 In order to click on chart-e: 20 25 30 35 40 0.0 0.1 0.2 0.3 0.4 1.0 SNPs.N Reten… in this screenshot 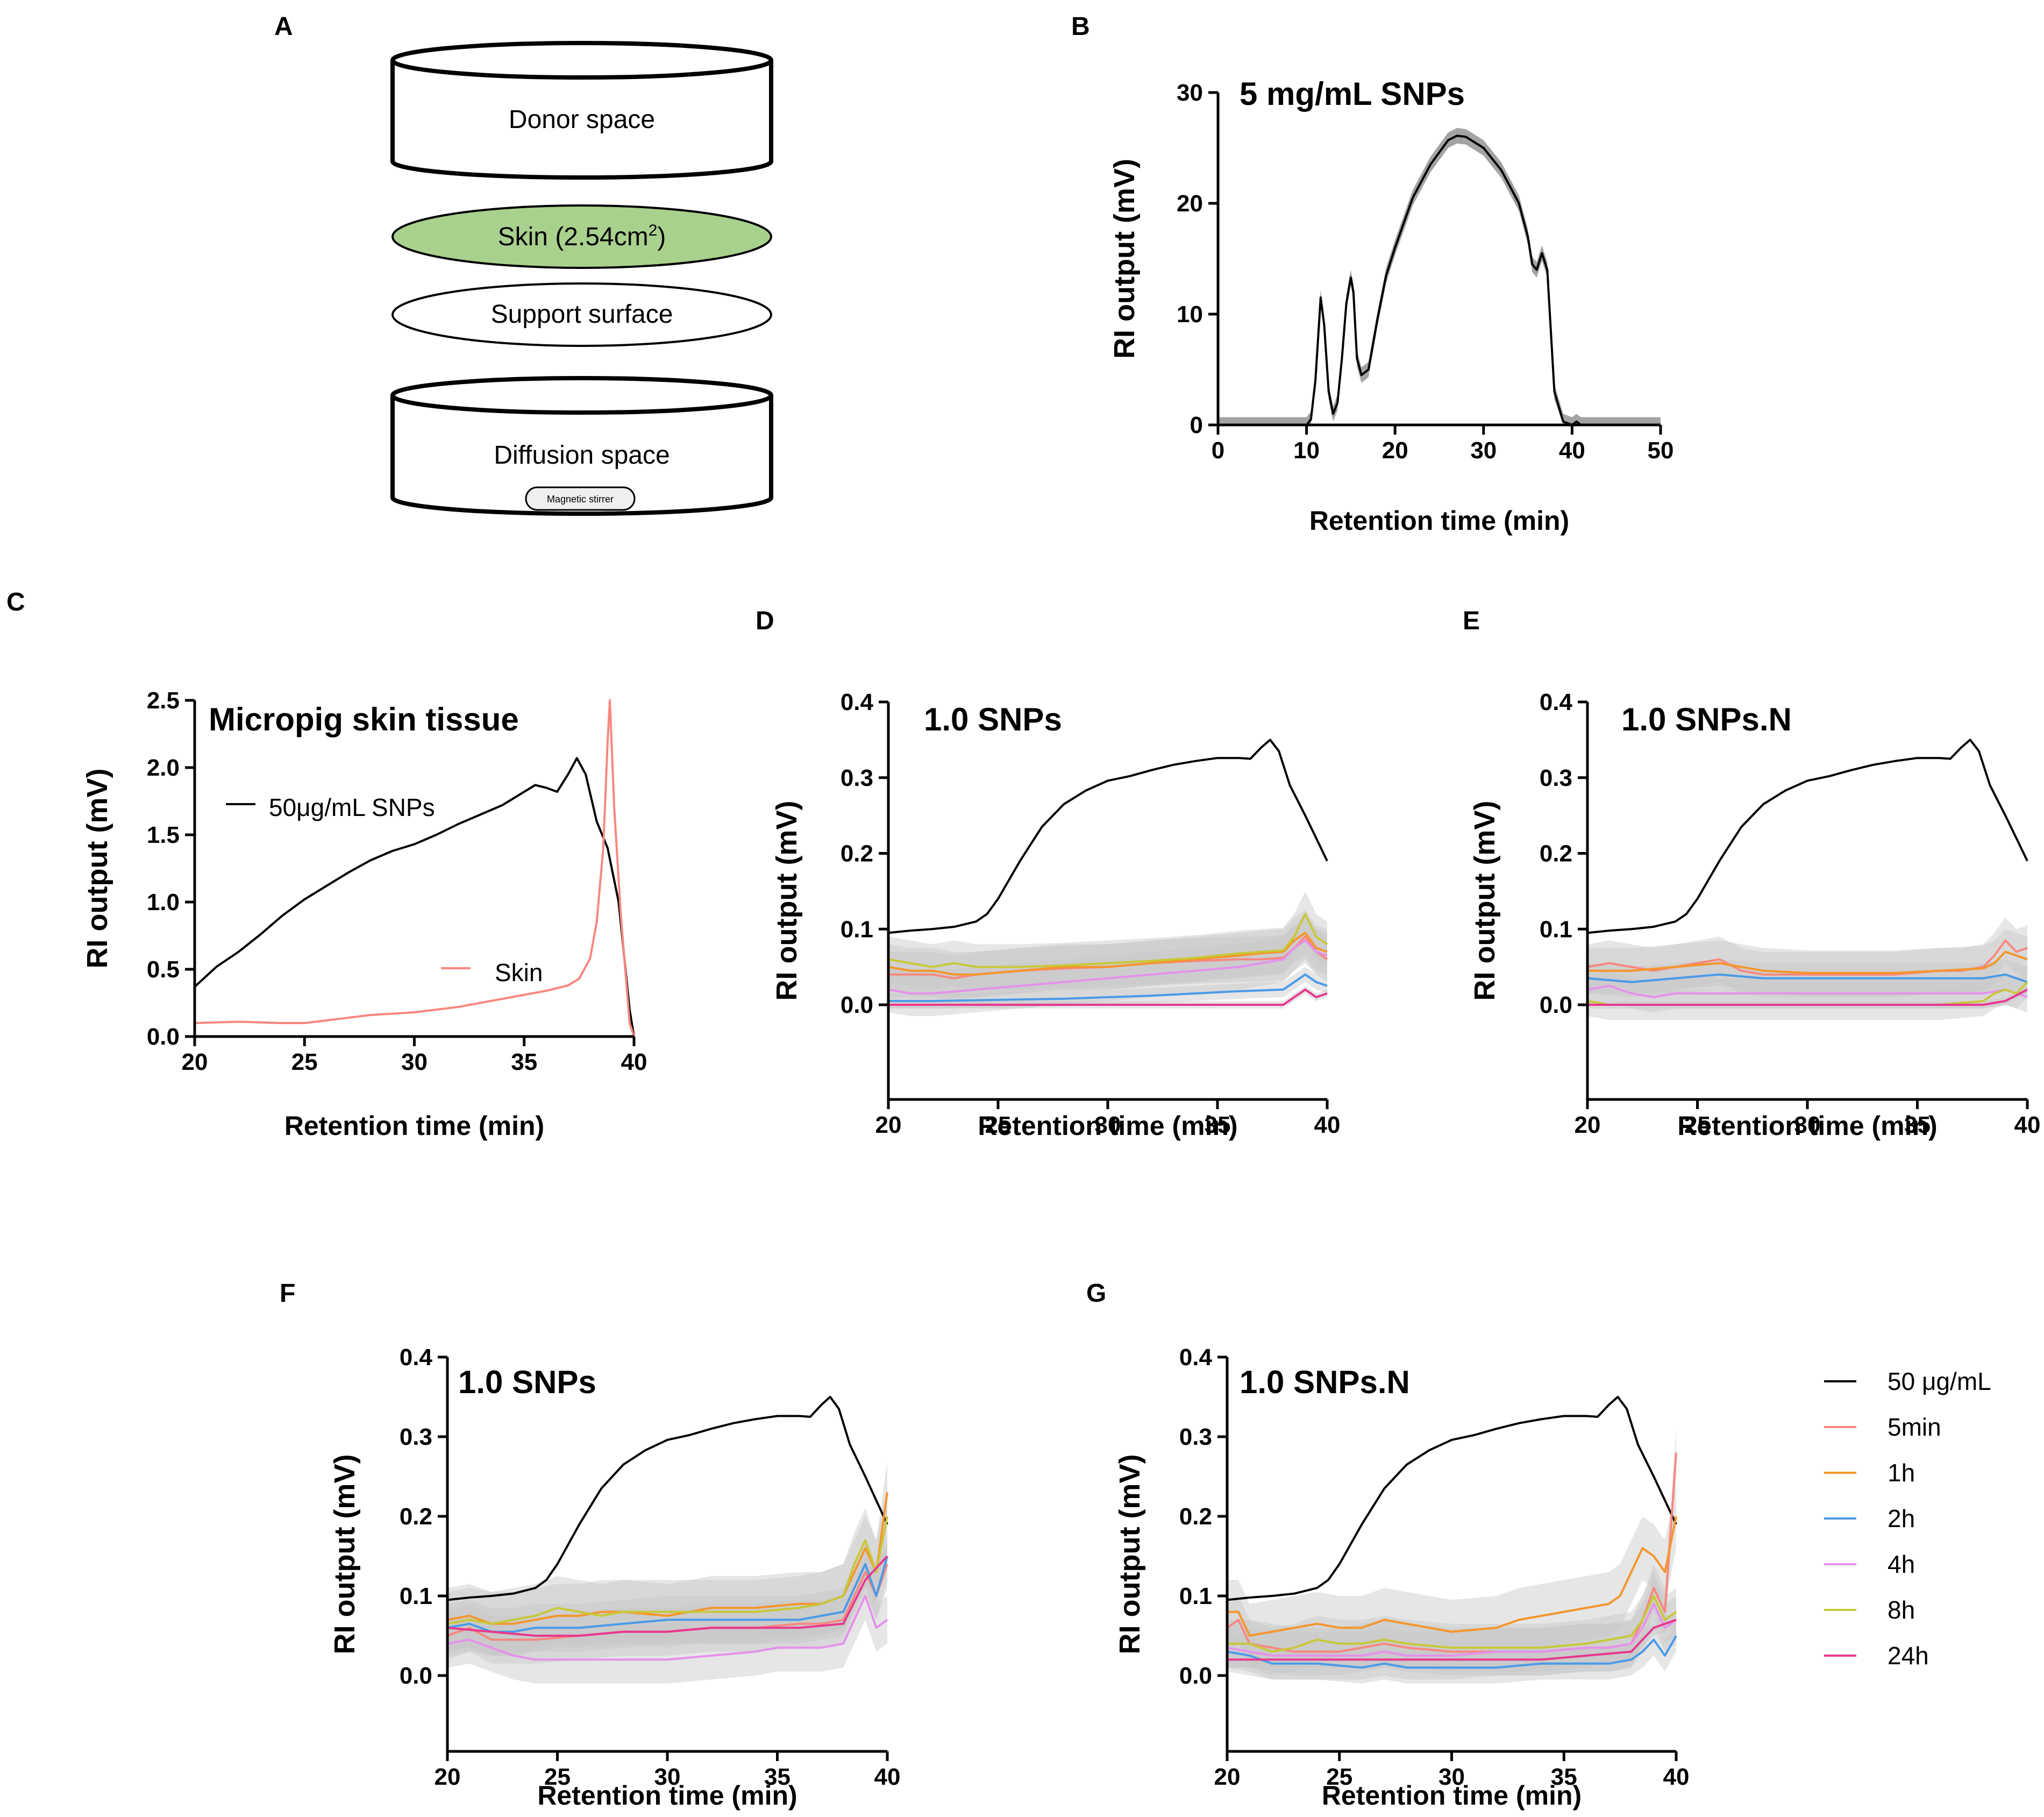, I will do `click(1755, 915)`.